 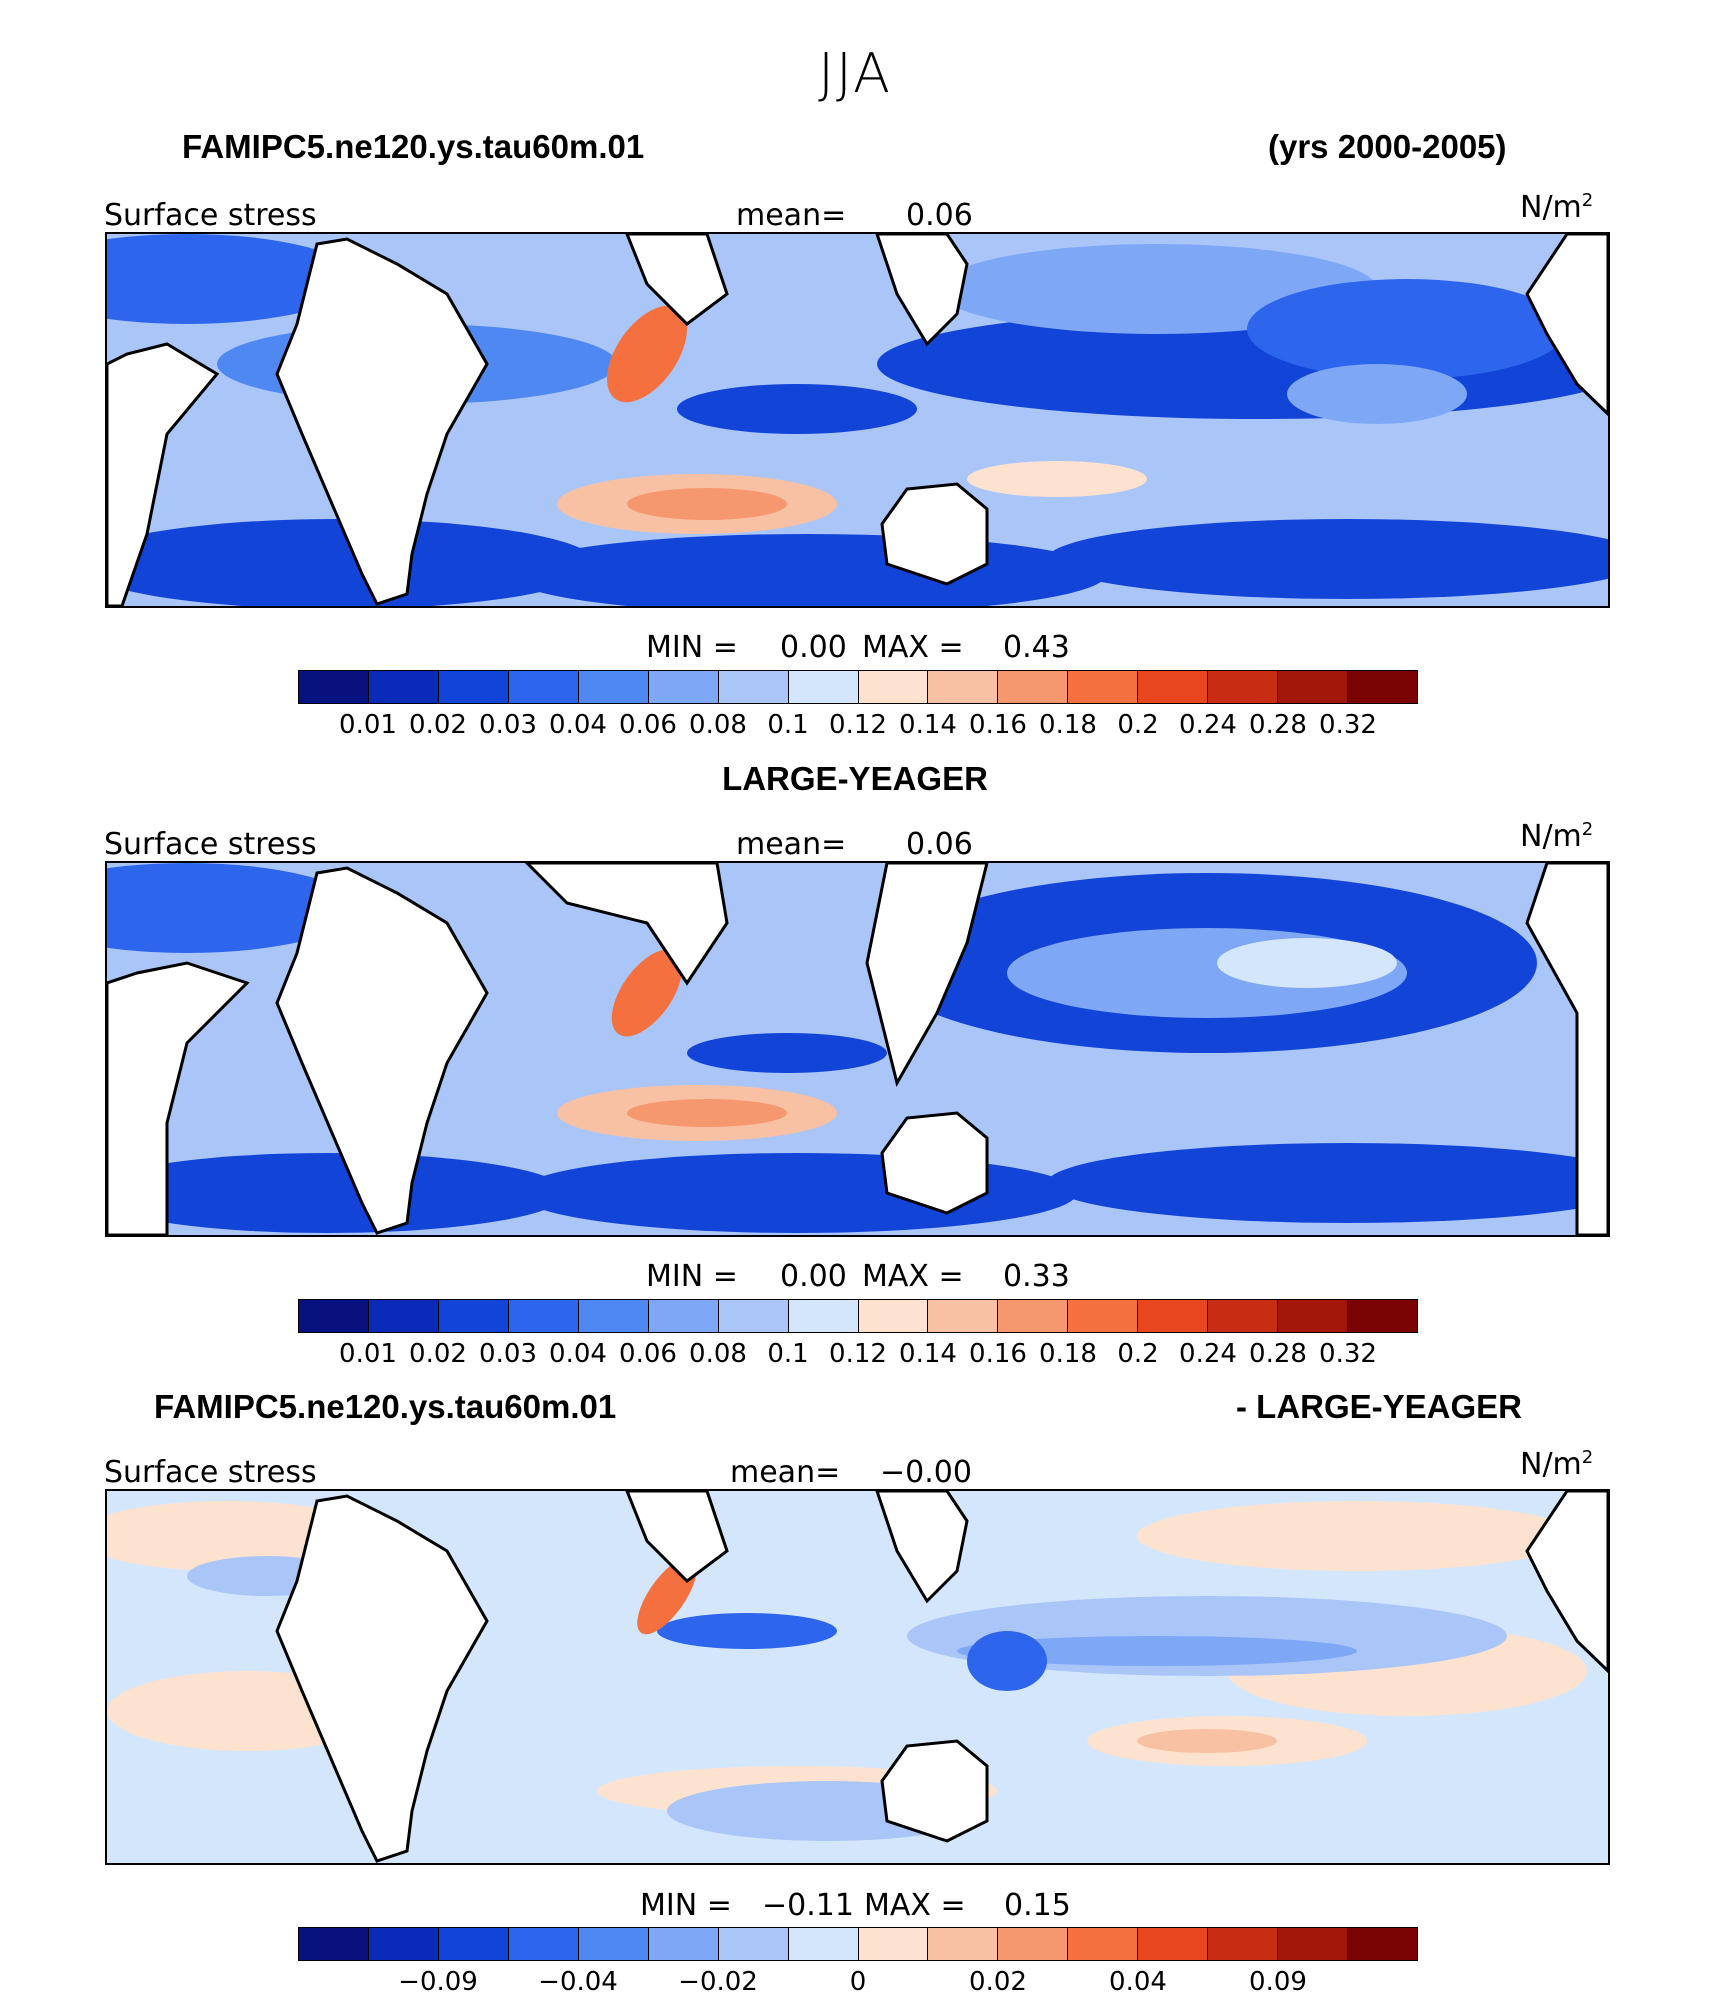 What do you see at coordinates (438, 1982) in the screenshot?
I see `panel3-tick: −0.09` at bounding box center [438, 1982].